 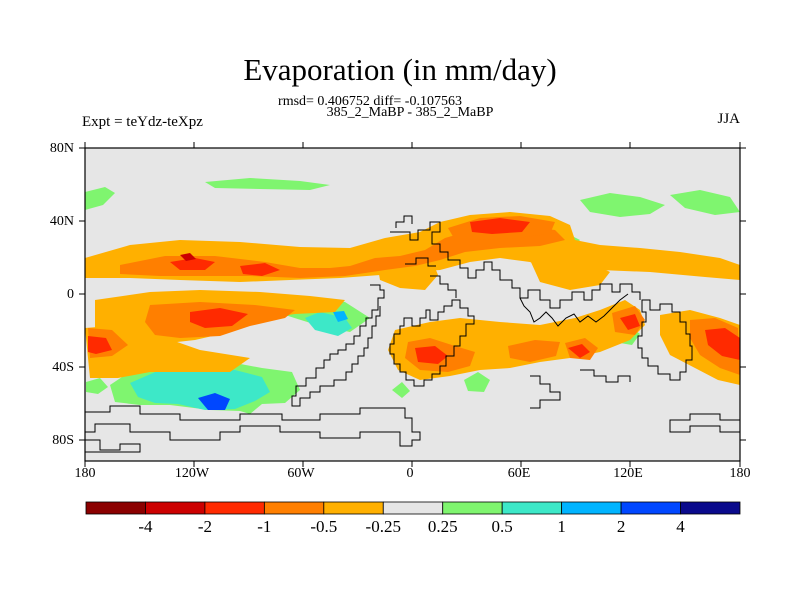 I want to click on red-pacific, so click(x=219, y=318).